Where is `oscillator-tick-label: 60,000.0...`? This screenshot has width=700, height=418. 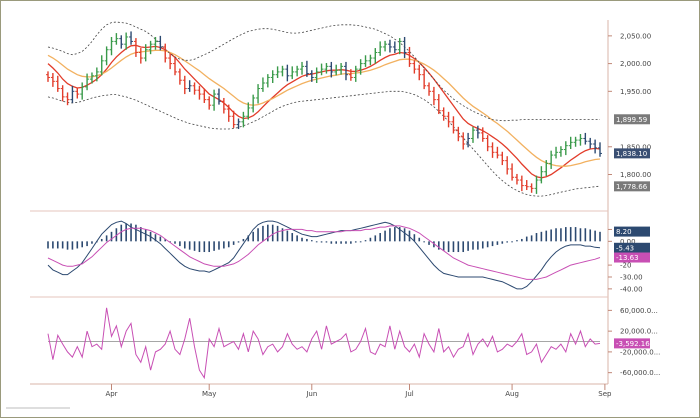 oscillator-tick-label: 60,000.0... is located at coordinates (639, 311).